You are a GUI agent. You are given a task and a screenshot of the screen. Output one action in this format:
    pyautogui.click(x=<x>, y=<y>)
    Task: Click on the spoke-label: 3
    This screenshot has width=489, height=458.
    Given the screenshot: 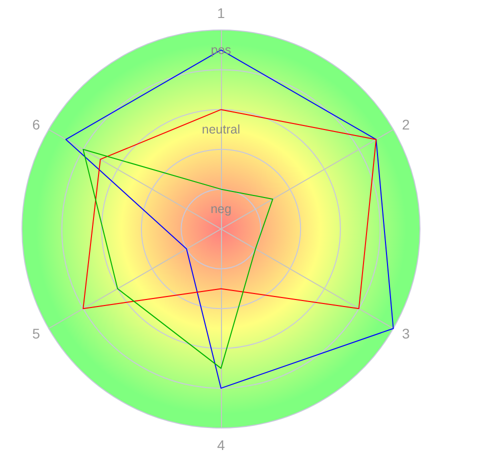 What is the action you would take?
    pyautogui.click(x=406, y=334)
    